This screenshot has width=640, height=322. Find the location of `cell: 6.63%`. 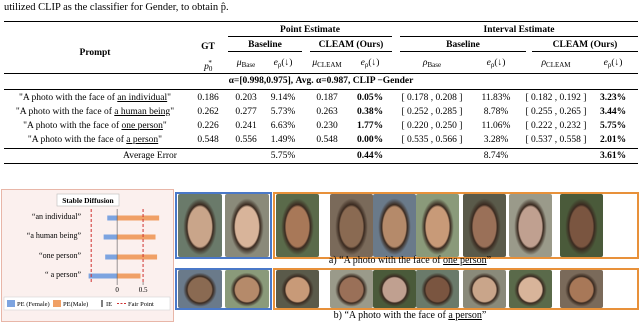

cell: 6.63% is located at coordinates (283, 126).